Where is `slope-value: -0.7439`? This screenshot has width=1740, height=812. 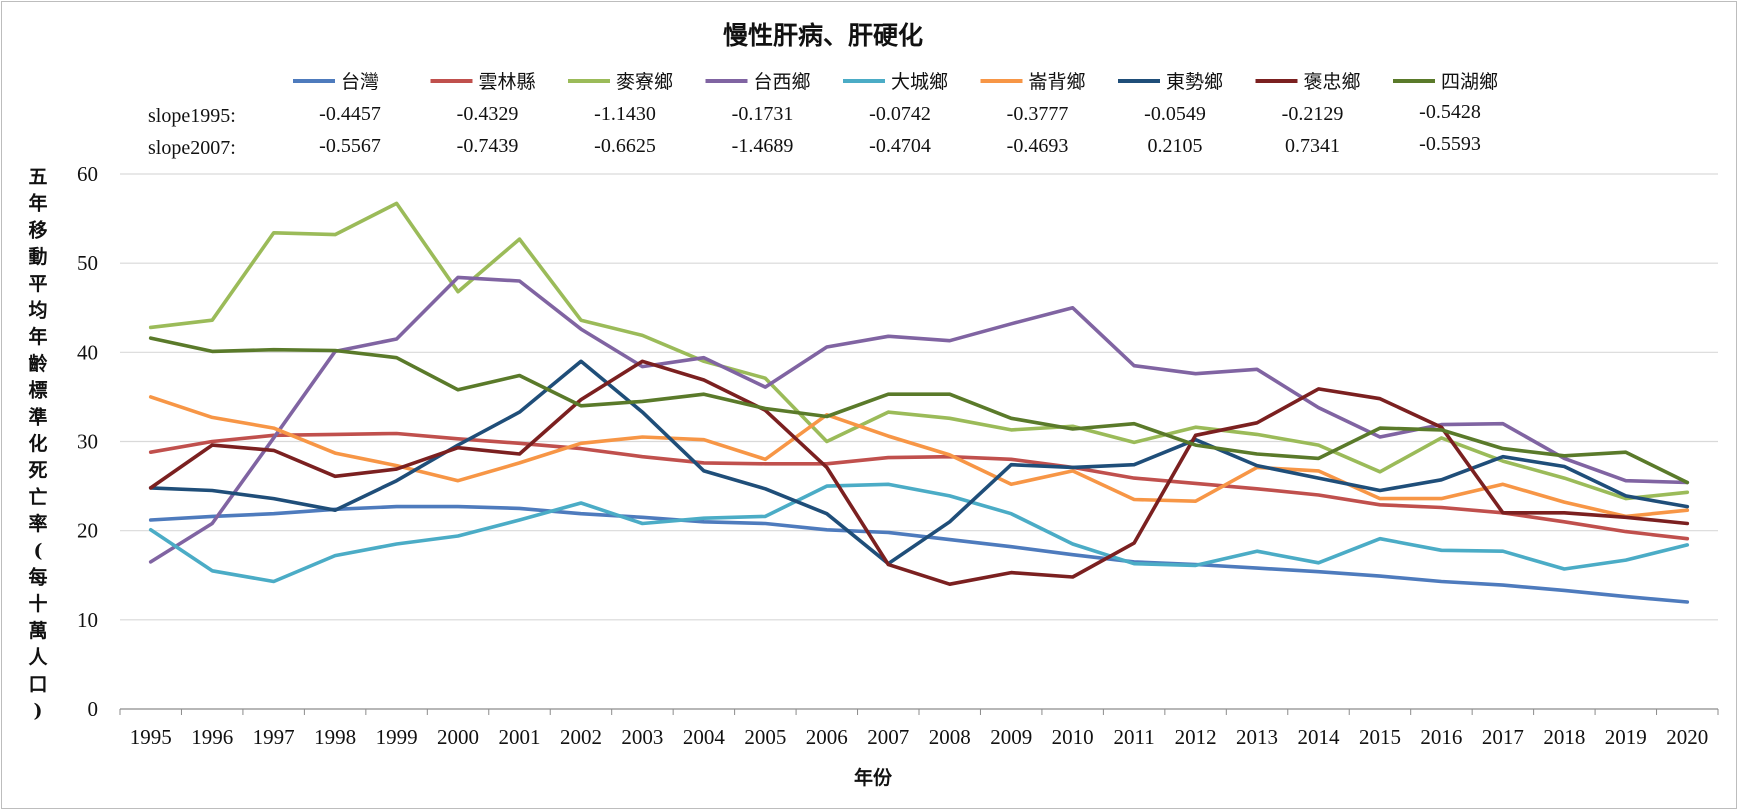 slope-value: -0.7439 is located at coordinates (488, 146).